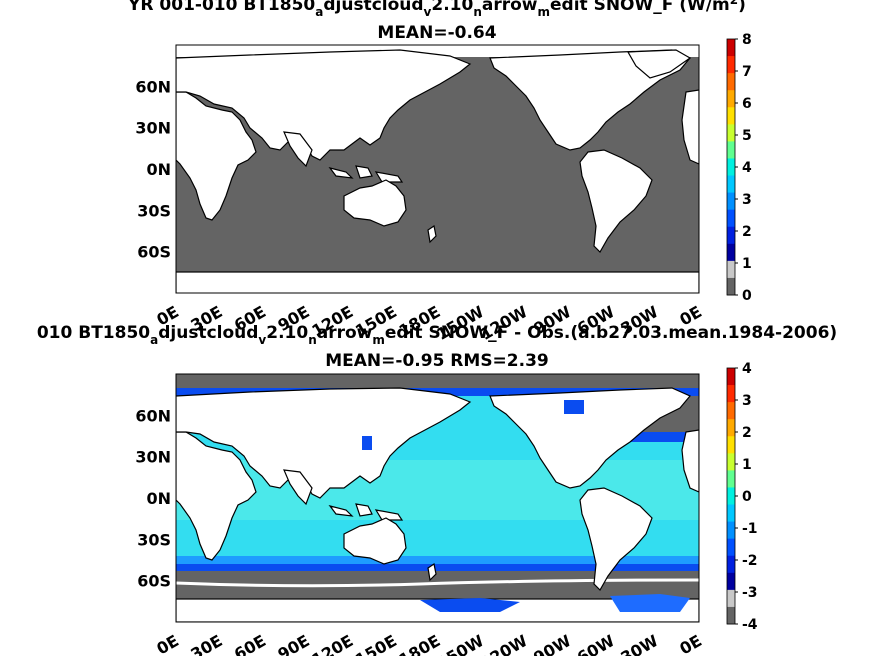 This screenshot has height=656, width=875. I want to click on colorbar-tick-label: -3, so click(750, 593).